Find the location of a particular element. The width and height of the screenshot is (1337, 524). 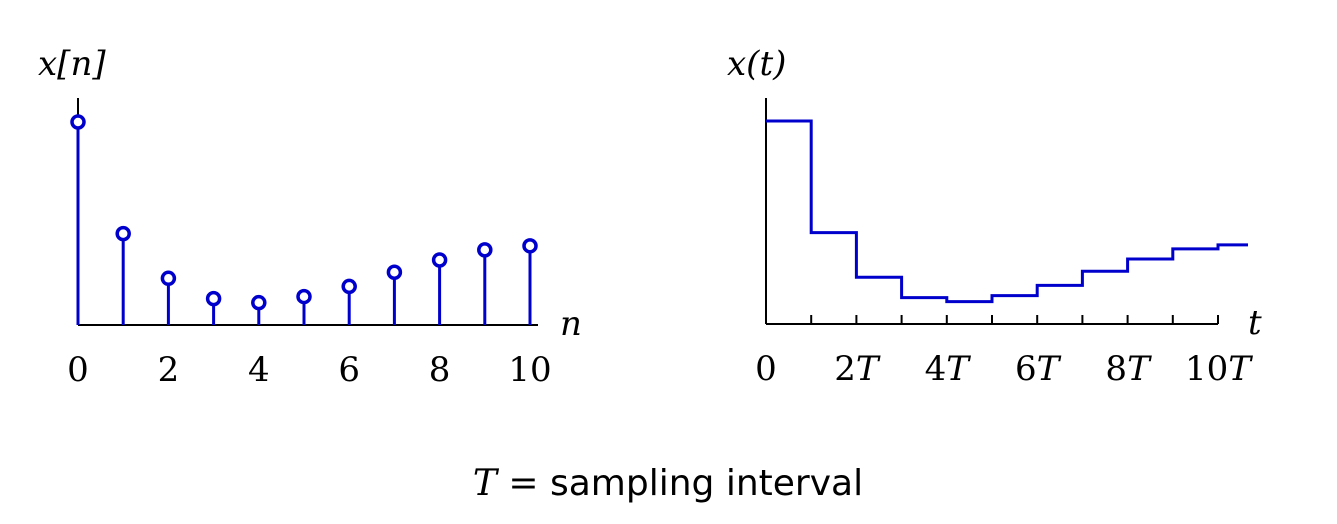

stem-tick-label: 6 is located at coordinates (349, 370).